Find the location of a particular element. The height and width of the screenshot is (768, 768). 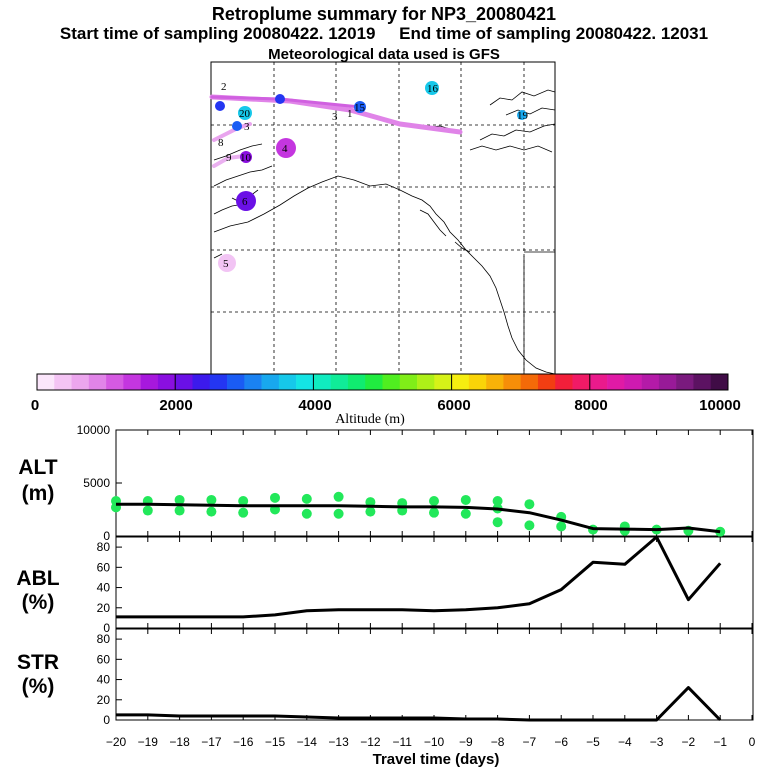

x-tick-label: −19 is located at coordinates (148, 742).